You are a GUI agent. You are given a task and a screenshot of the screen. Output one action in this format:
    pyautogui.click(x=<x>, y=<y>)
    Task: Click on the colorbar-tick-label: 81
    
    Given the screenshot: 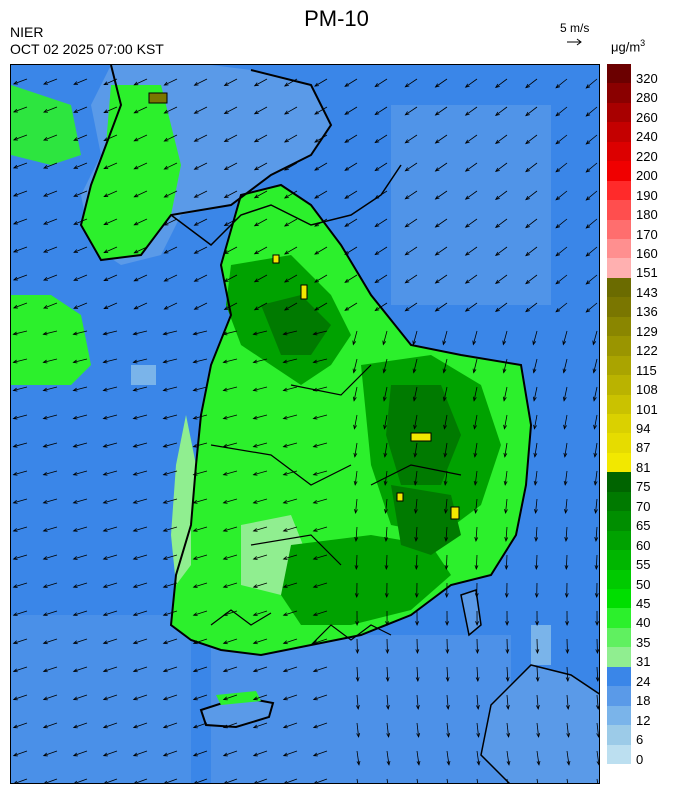 What is the action you would take?
    pyautogui.click(x=643, y=467)
    